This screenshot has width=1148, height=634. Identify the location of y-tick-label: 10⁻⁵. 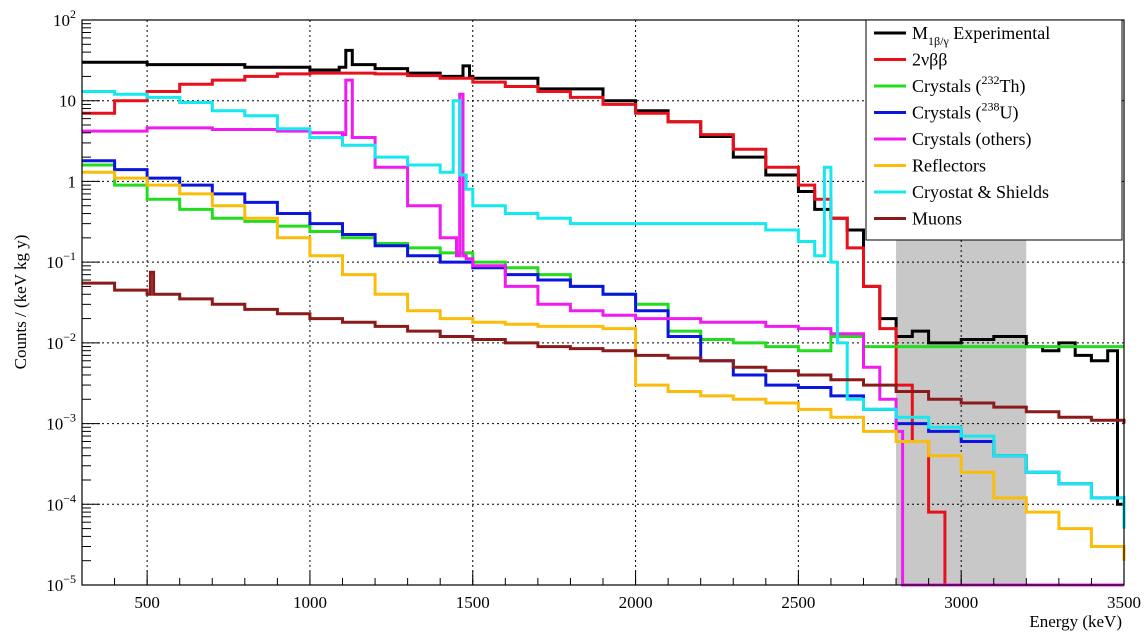
(61, 583).